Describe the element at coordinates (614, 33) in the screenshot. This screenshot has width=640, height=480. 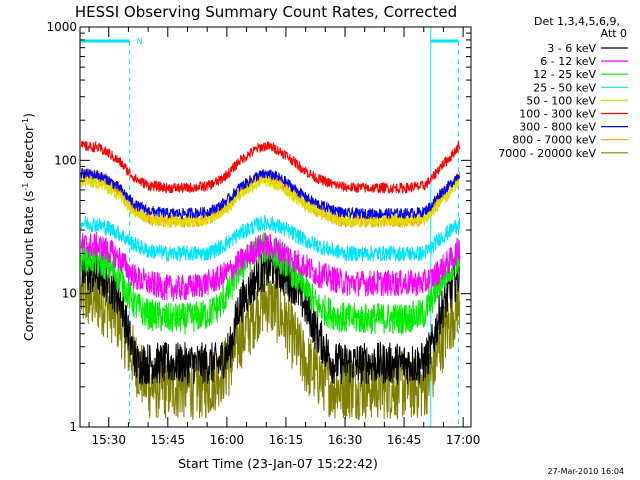
I see `legend-header-line-2: Att 0` at that location.